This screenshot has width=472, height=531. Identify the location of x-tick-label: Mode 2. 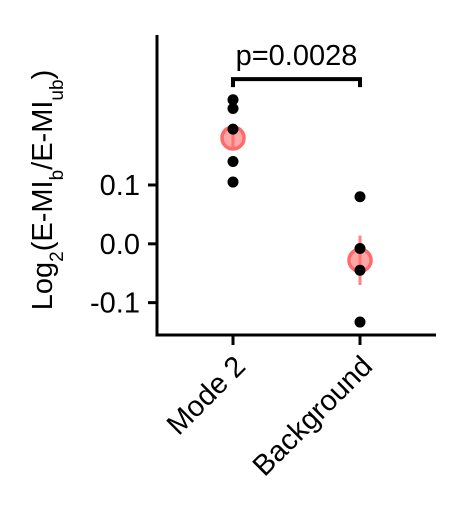
(206, 395).